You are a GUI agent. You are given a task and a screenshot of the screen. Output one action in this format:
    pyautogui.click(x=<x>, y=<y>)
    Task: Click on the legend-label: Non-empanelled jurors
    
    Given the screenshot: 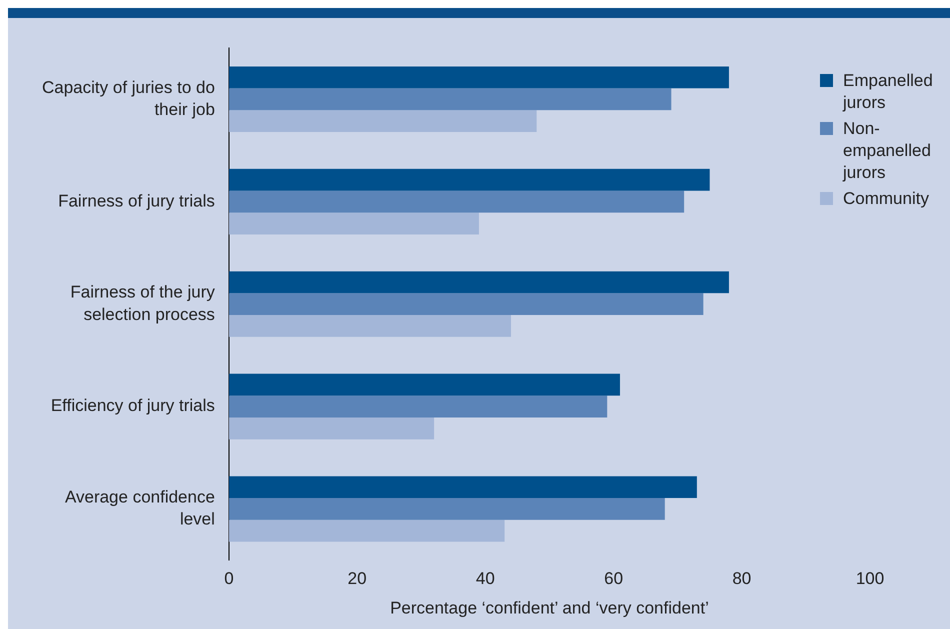 What is the action you would take?
    pyautogui.click(x=887, y=151)
    